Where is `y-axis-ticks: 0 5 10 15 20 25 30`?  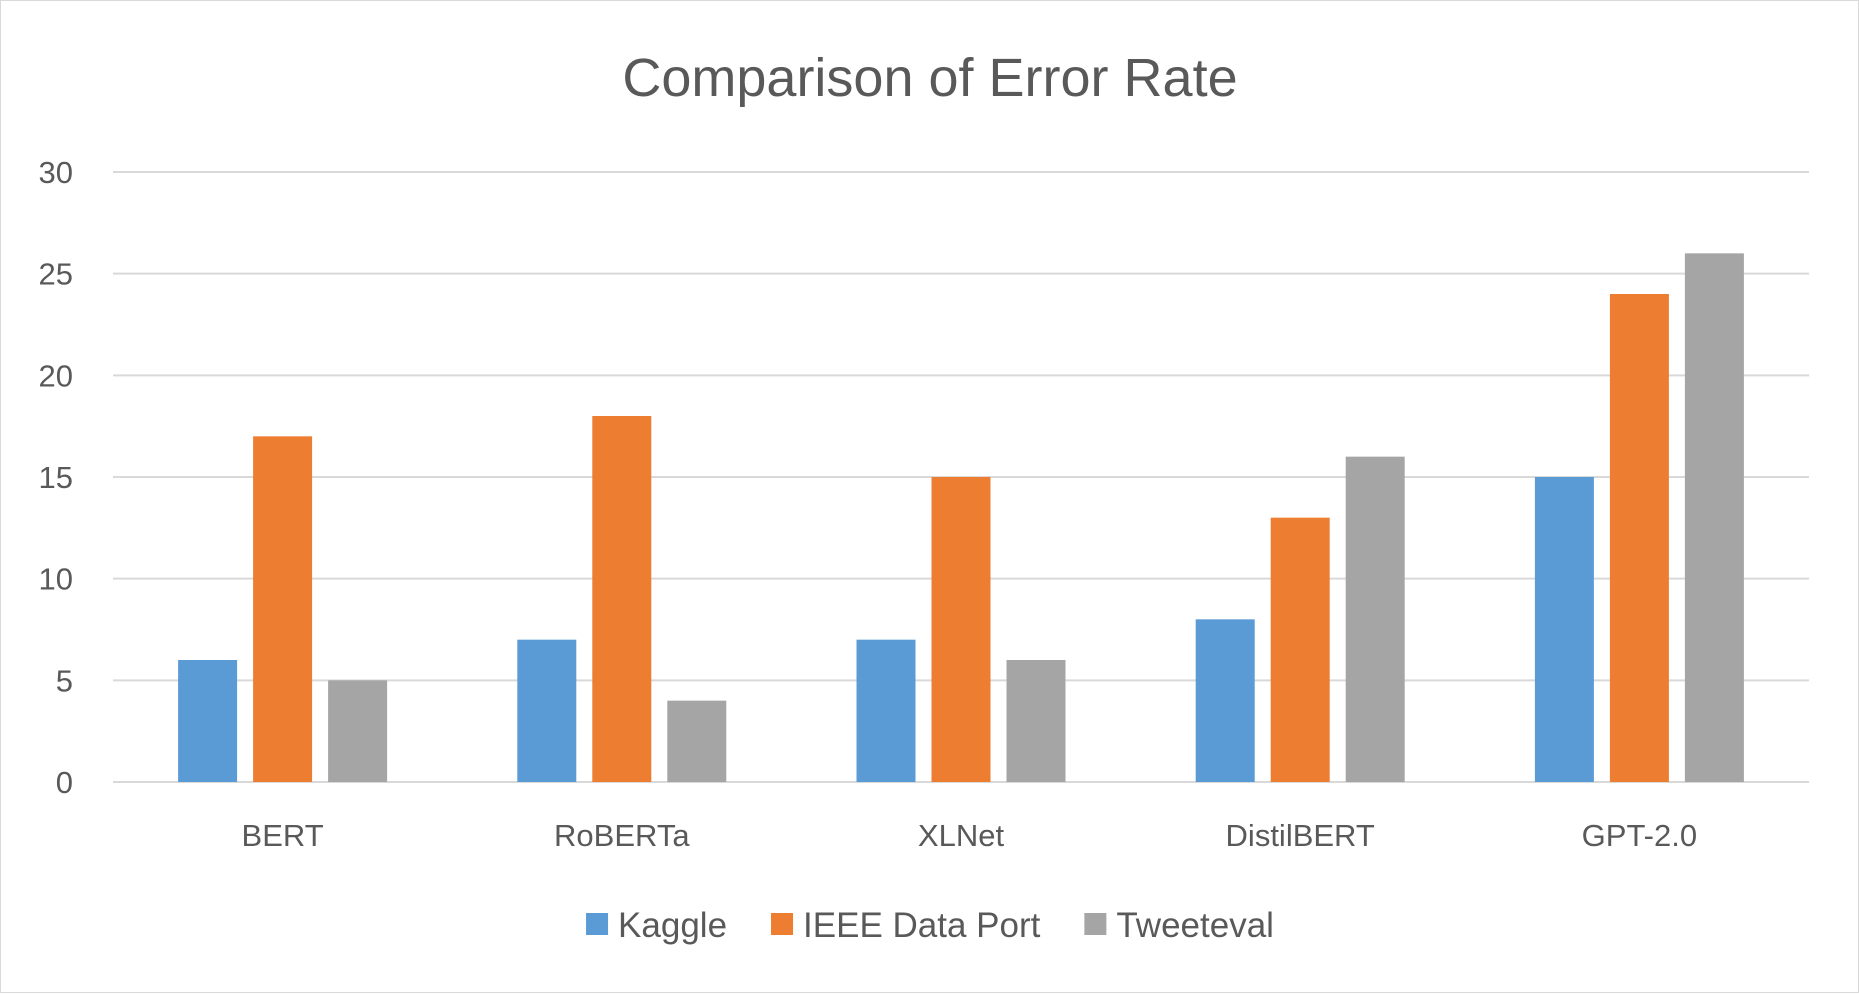 y-axis-ticks: 0 5 10 15 20 25 30 is located at coordinates (56, 477).